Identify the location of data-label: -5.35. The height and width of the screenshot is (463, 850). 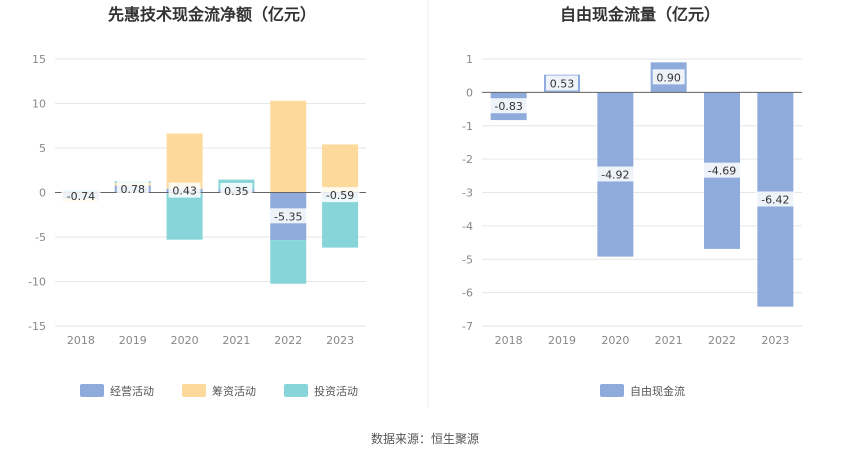
(288, 216).